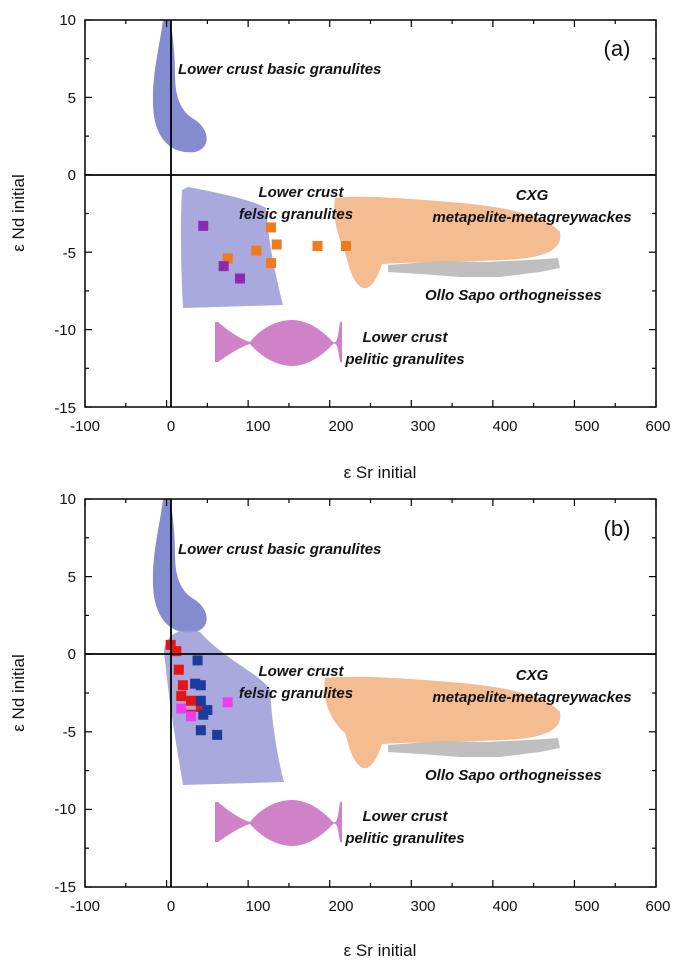 This screenshot has width=685, height=961. What do you see at coordinates (617, 528) in the screenshot?
I see `panel-label-b: (b)` at bounding box center [617, 528].